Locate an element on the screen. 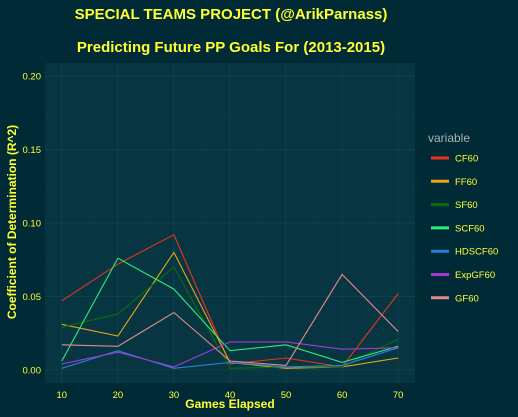  y-axis-title: Coefficient of Determination (R^2) is located at coordinates (12, 222).